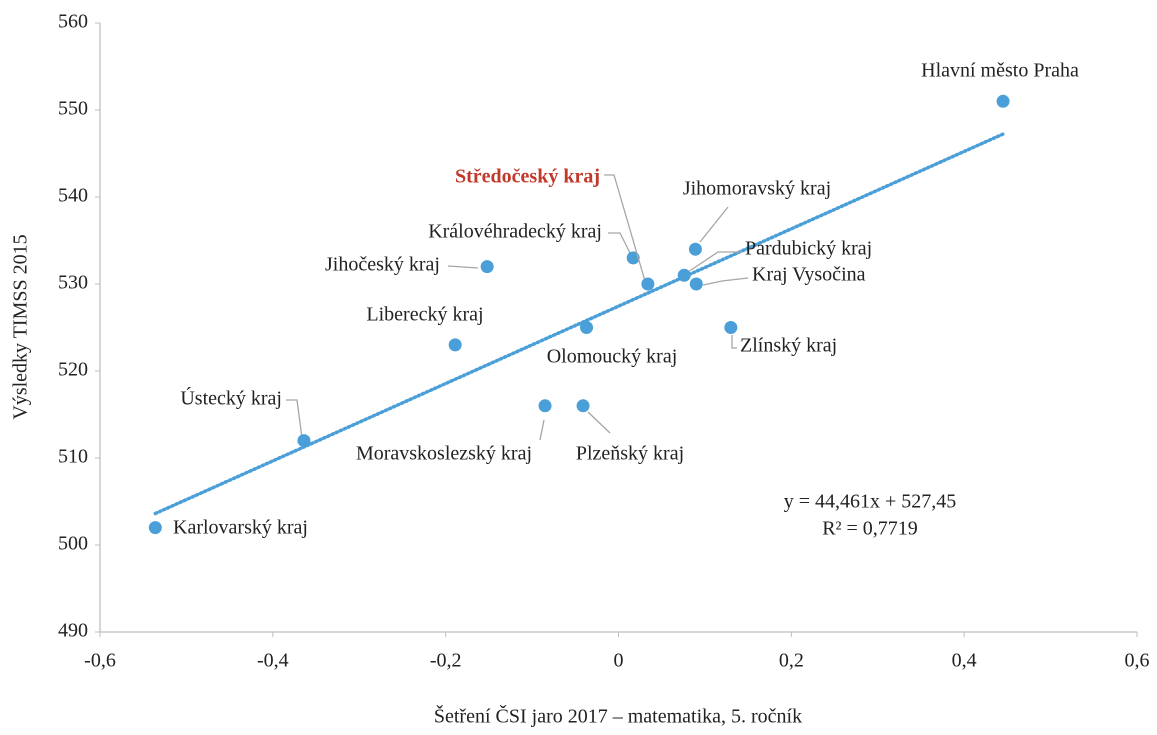 This screenshot has width=1157, height=735. Describe the element at coordinates (612, 357) in the screenshot. I see `point-label: Olomoucký kraj` at that location.